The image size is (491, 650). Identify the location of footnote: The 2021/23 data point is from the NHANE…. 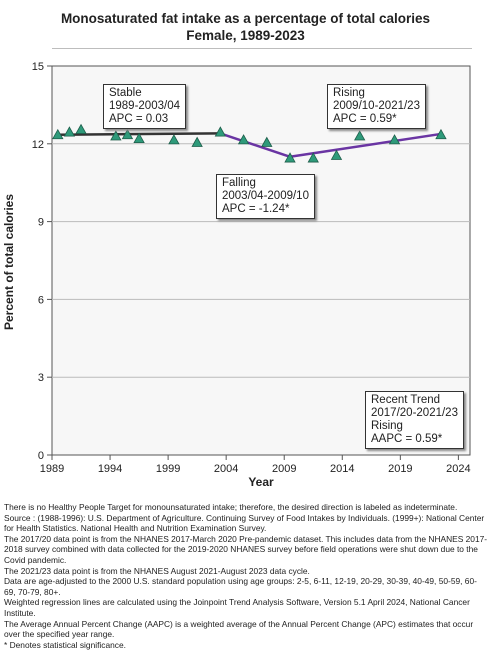
(157, 570).